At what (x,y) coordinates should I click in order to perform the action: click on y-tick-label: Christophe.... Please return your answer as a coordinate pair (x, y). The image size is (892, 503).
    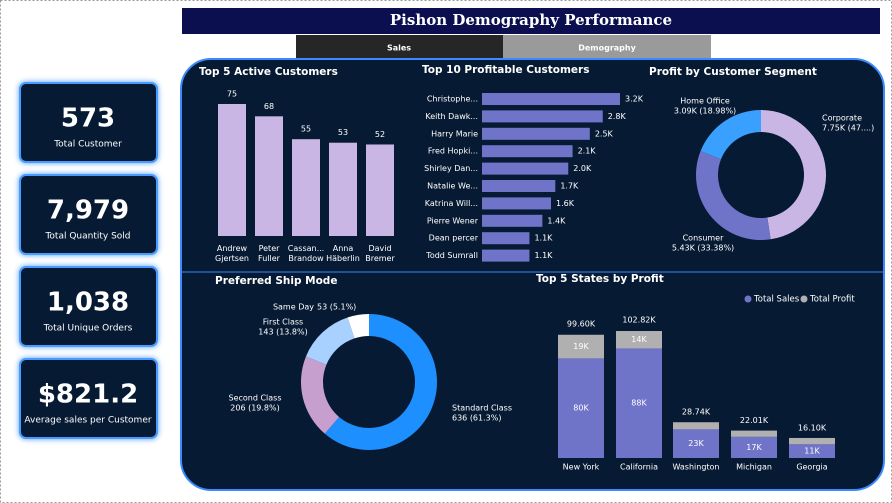
    Looking at the image, I should click on (452, 99).